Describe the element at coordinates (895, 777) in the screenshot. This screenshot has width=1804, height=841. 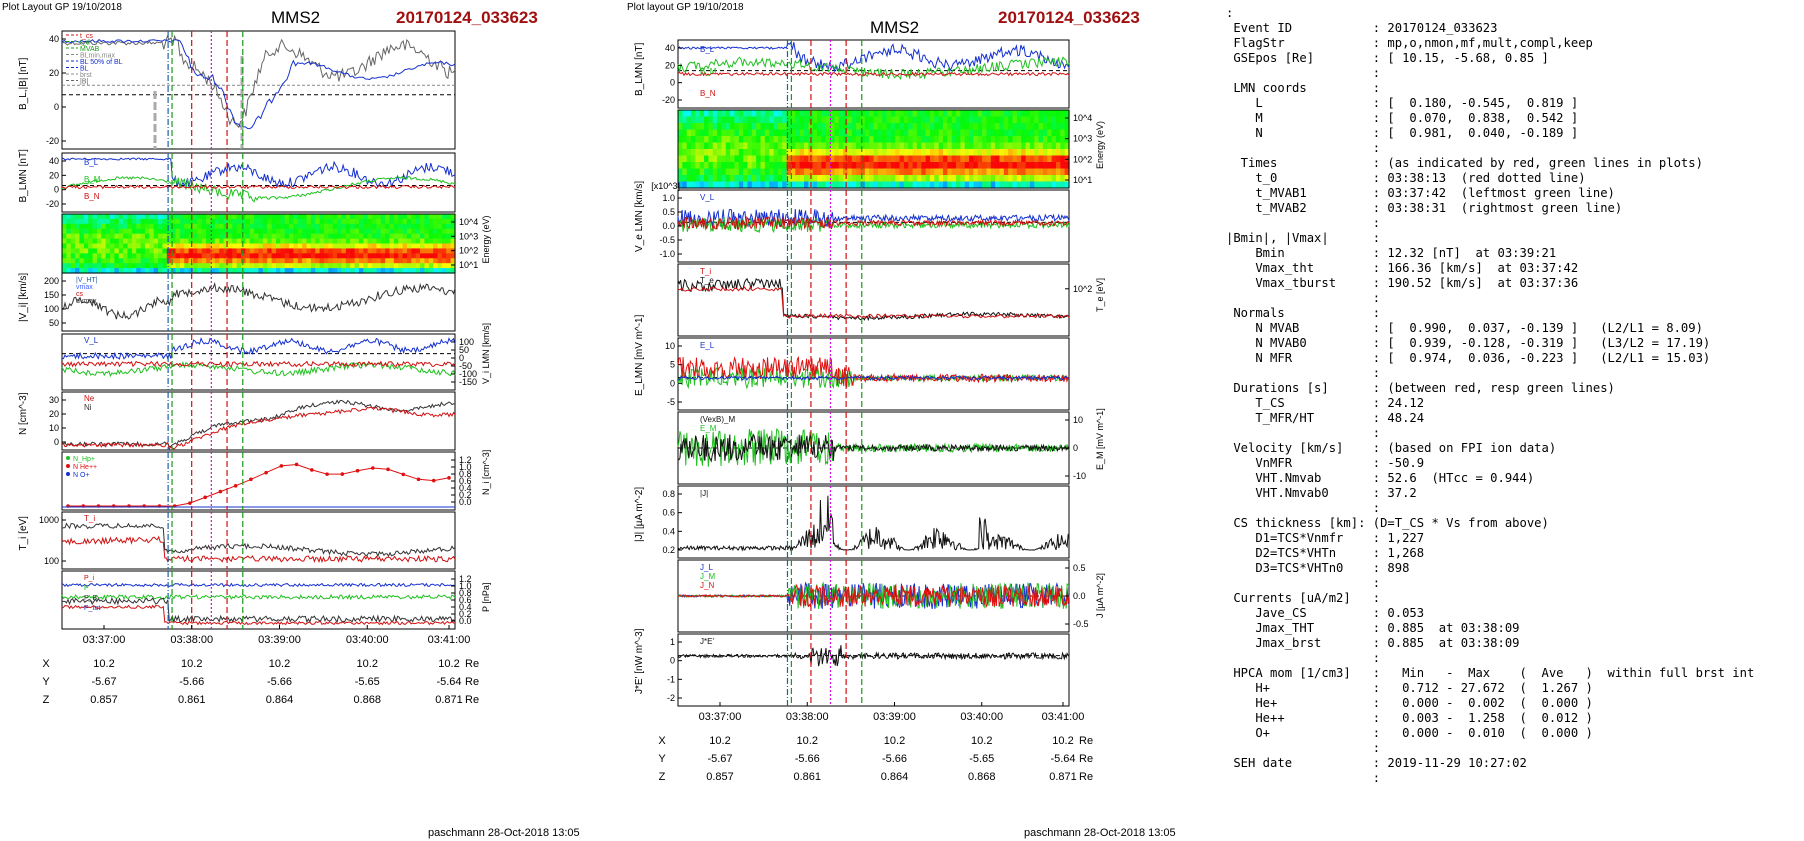
I see `right-pos-value: 0.864` at that location.